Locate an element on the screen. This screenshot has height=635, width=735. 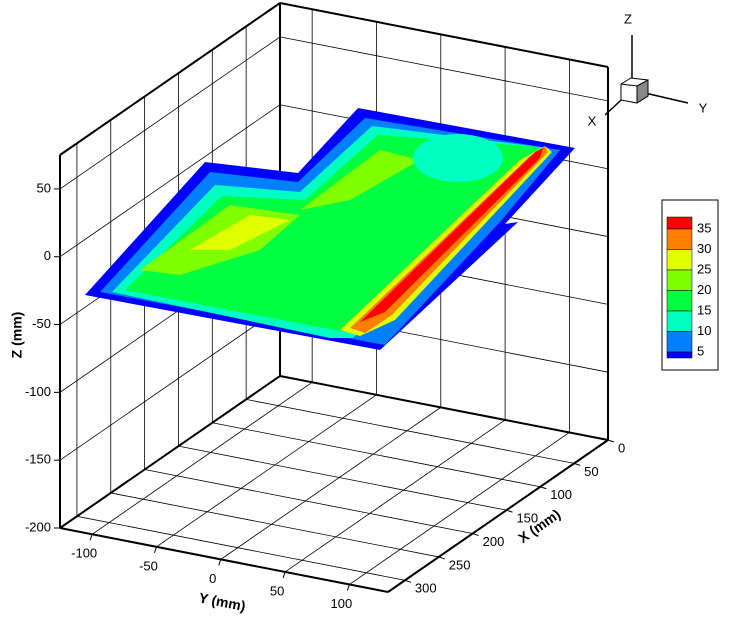
y-tick-label: 50 is located at coordinates (277, 590).